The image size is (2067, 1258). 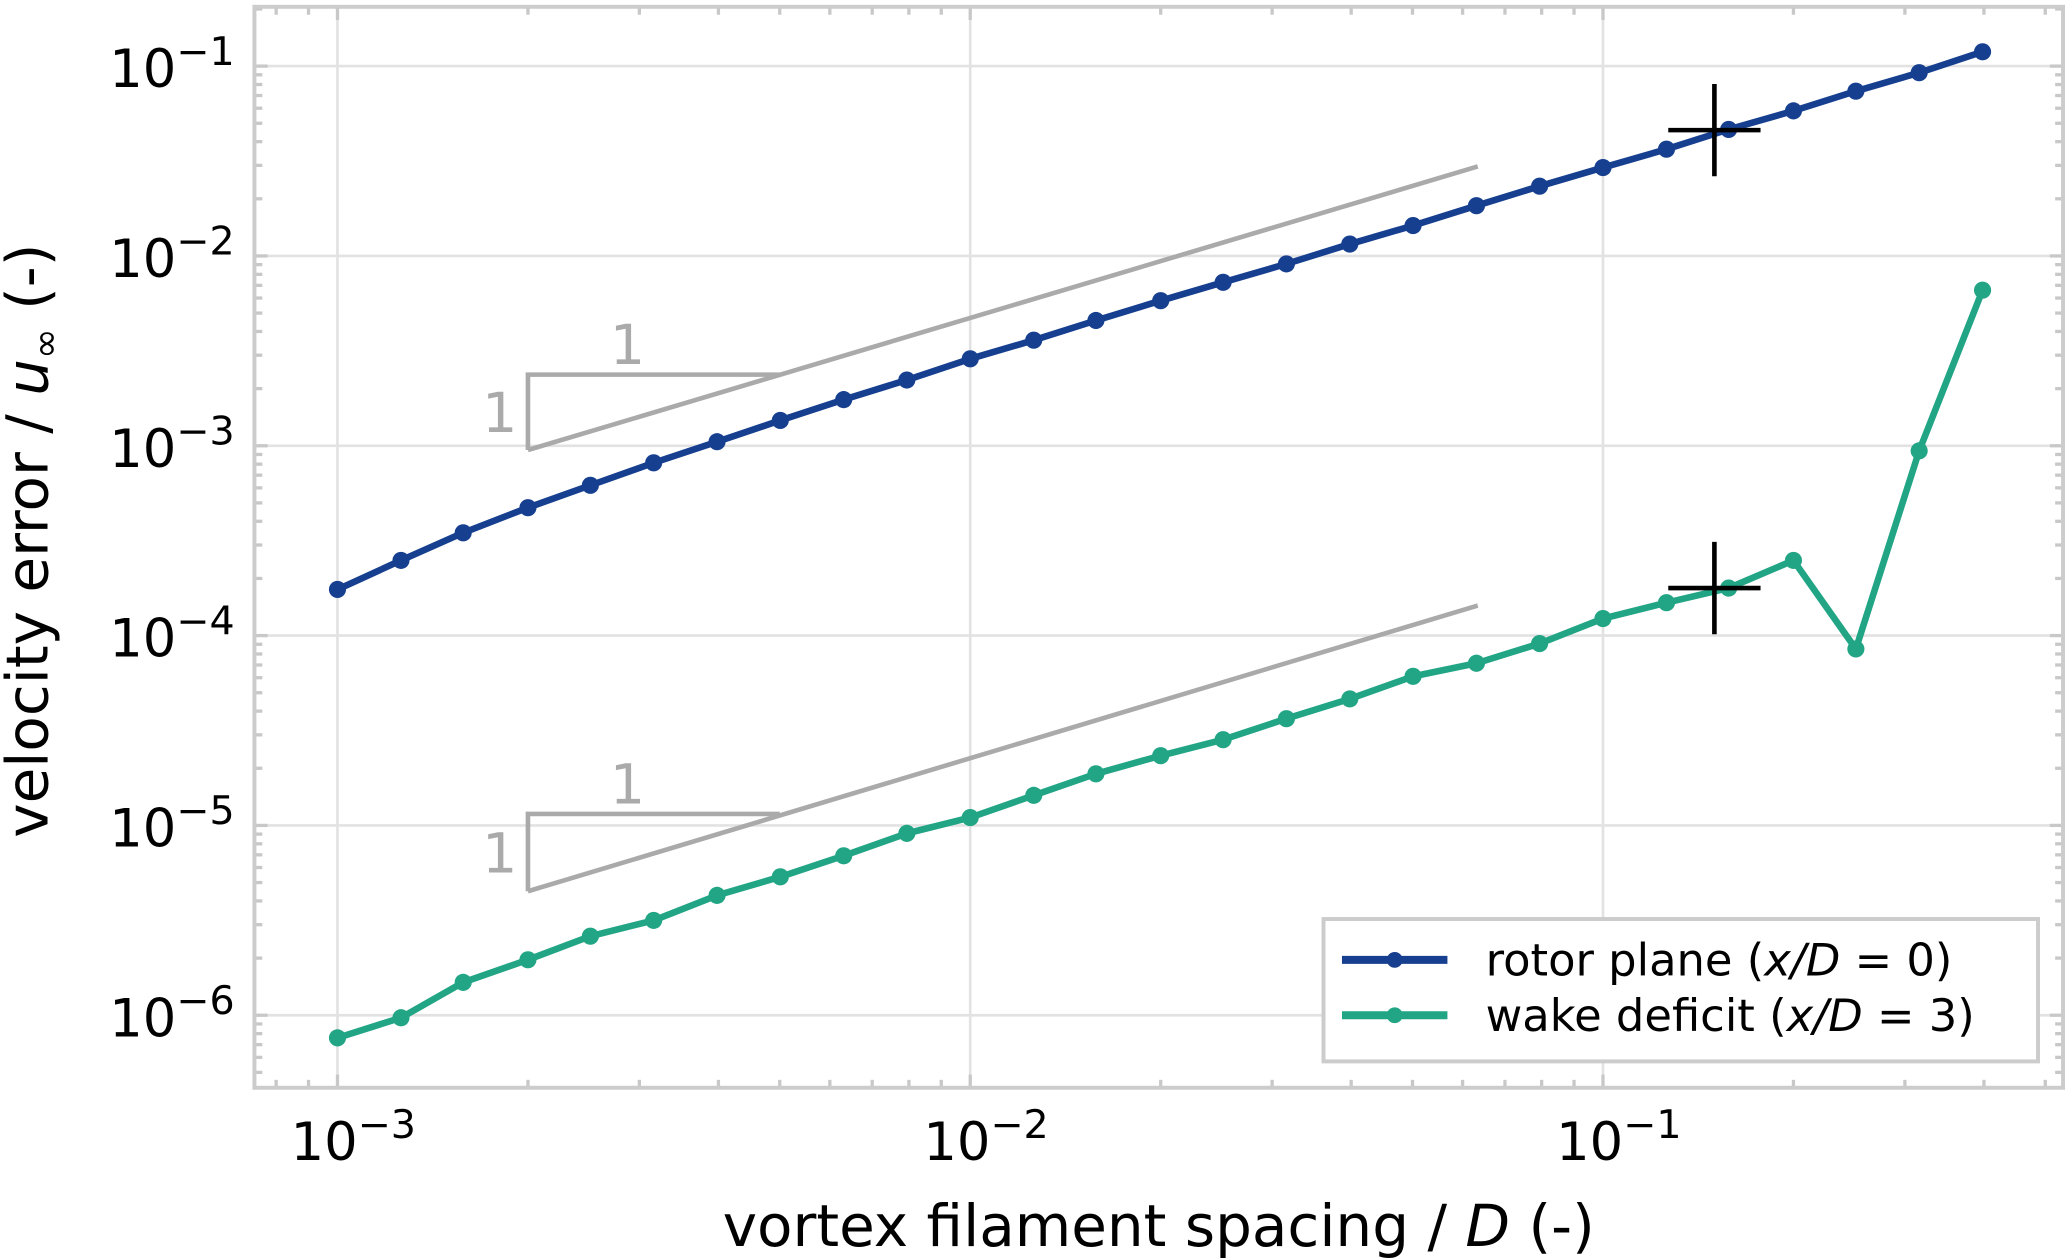 What do you see at coordinates (1159, 1225) in the screenshot?
I see `x-axis-label: vortex filament spacing / D (-)` at bounding box center [1159, 1225].